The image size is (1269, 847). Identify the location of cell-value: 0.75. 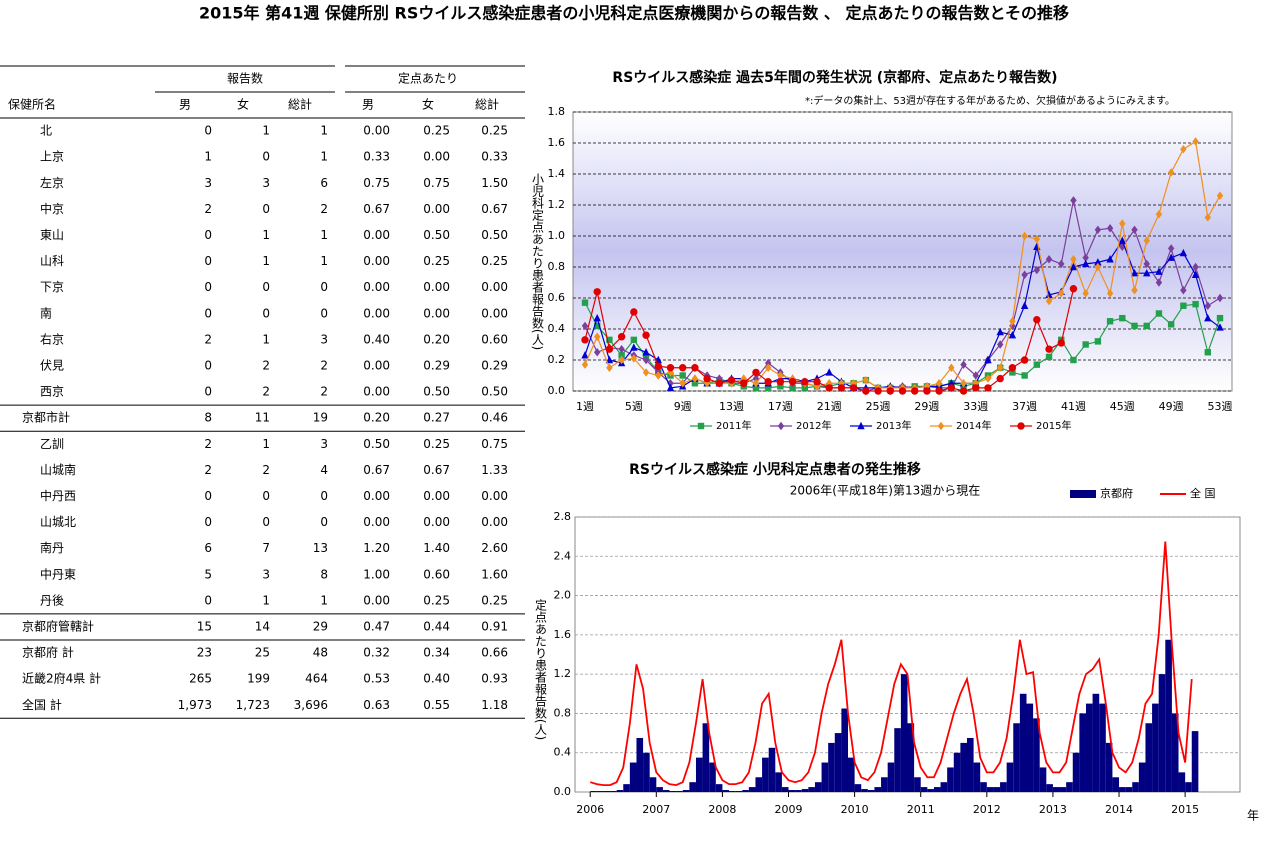
(376, 183).